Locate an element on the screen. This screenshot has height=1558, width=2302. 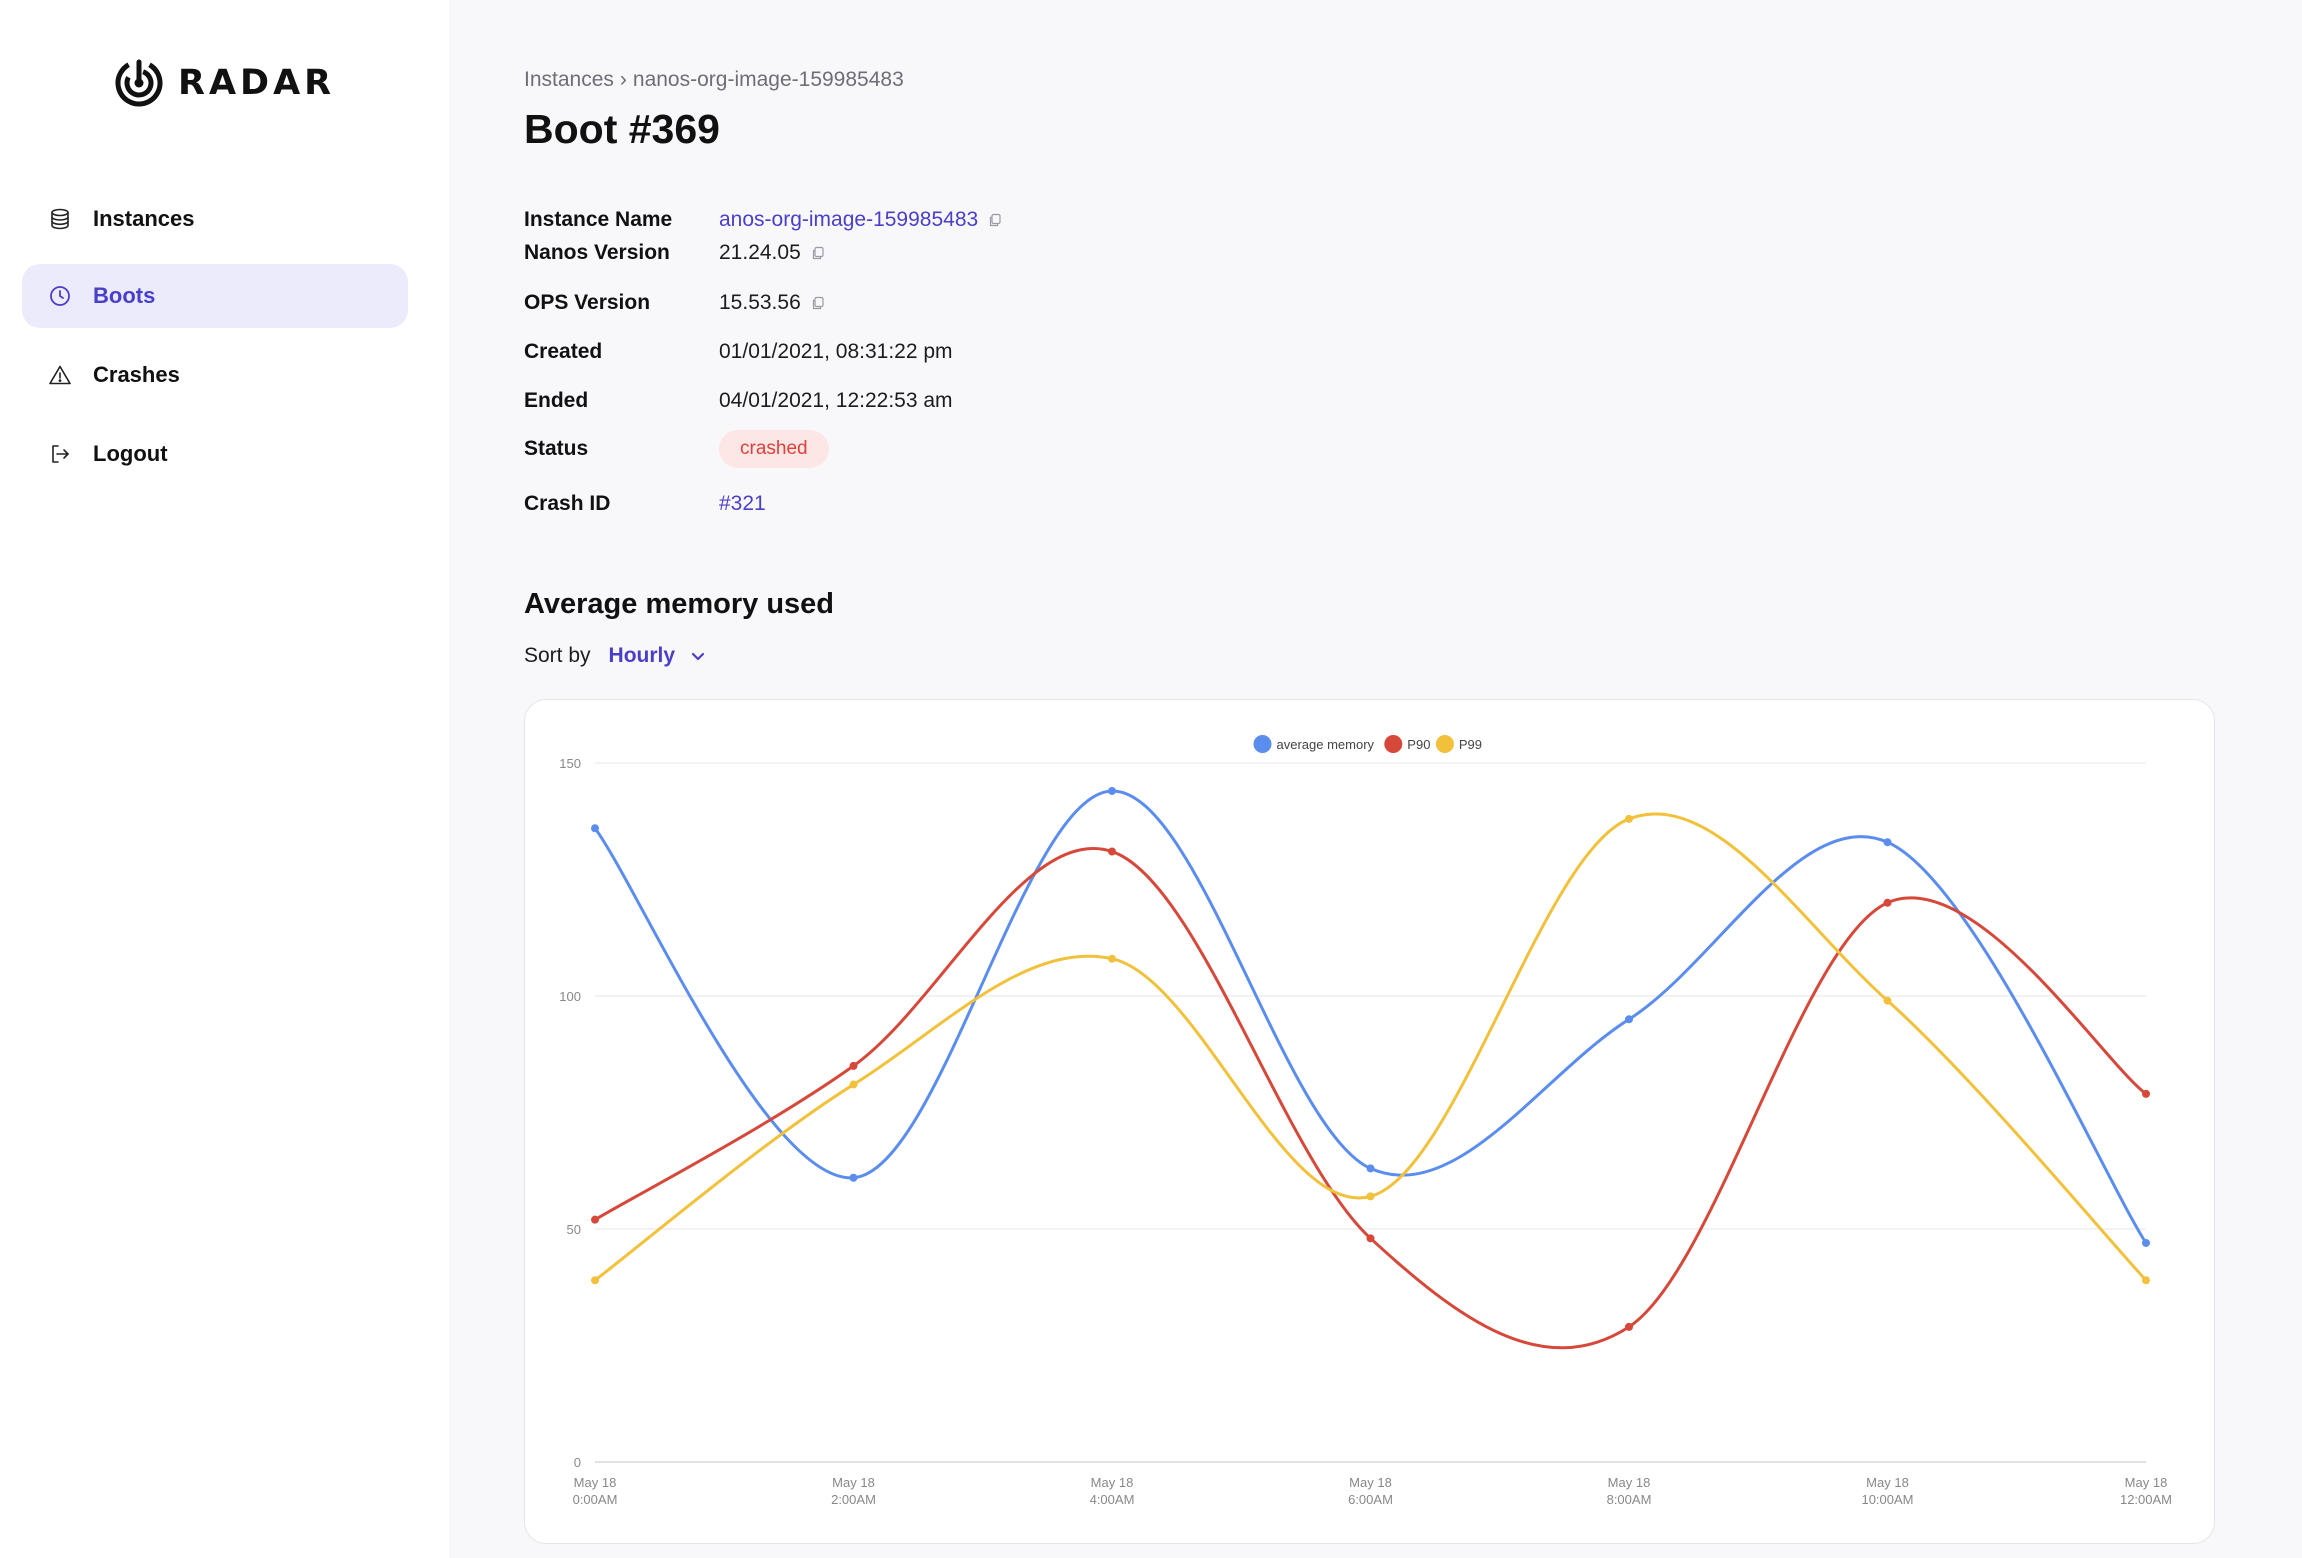
memory-section-title: Average memory used is located at coordinates (679, 604).